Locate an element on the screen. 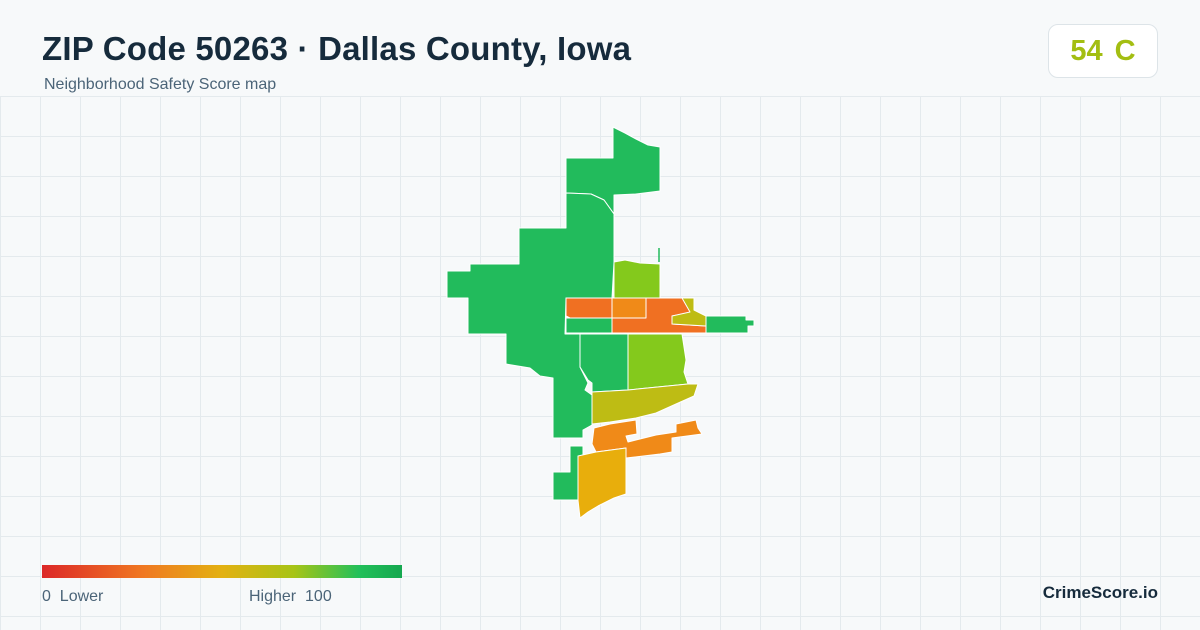  legend-low-label: Lower is located at coordinates (81, 596).